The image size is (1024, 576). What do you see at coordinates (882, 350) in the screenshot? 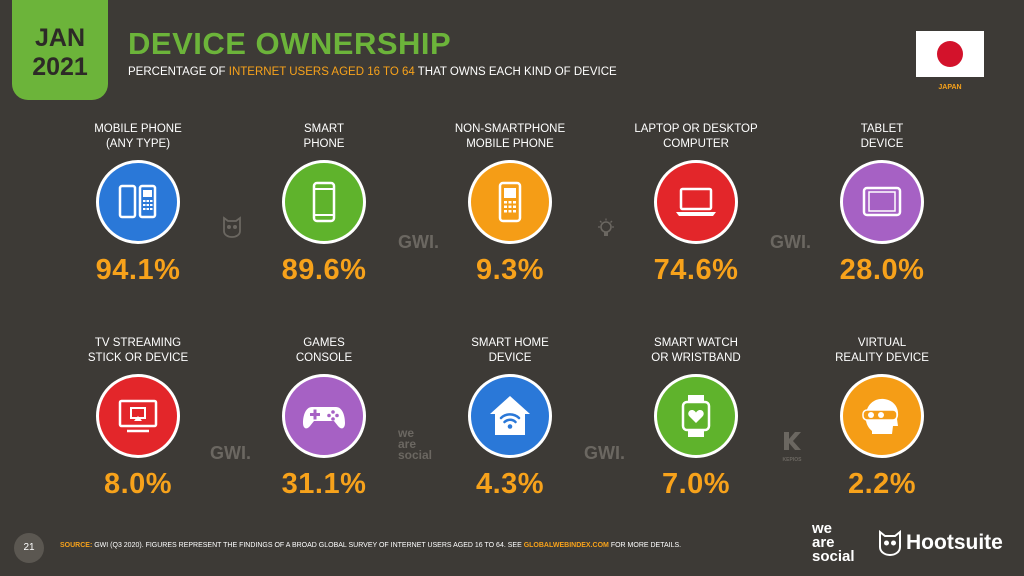
I see `device-label: VIRTUAL REALITY DEVICE` at bounding box center [882, 350].